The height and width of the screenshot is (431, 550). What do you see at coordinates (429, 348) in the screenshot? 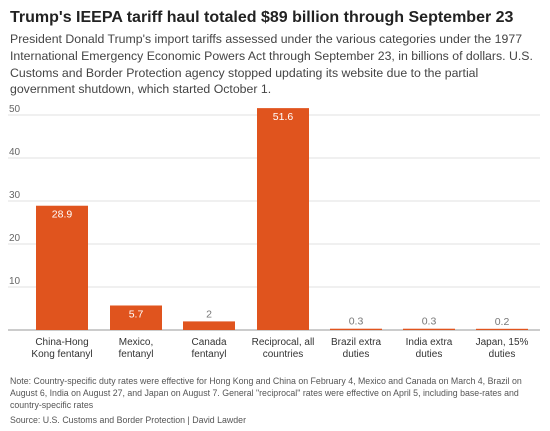
I see `category-label: India extra duties` at bounding box center [429, 348].